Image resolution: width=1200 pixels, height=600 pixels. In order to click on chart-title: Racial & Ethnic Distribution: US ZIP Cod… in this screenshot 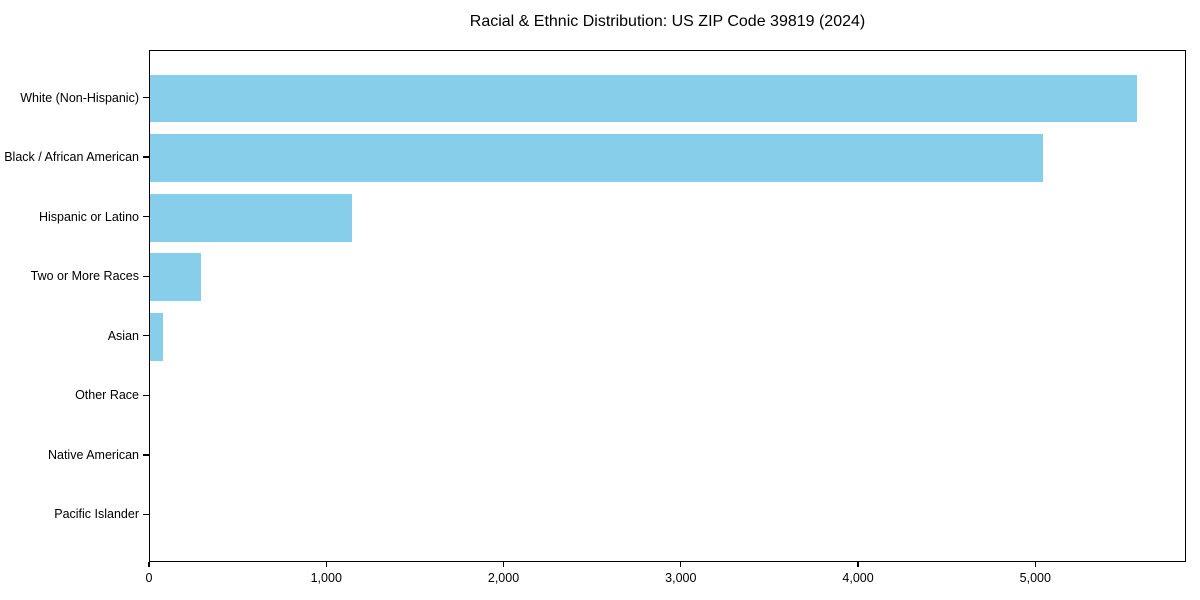, I will do `click(667, 21)`.